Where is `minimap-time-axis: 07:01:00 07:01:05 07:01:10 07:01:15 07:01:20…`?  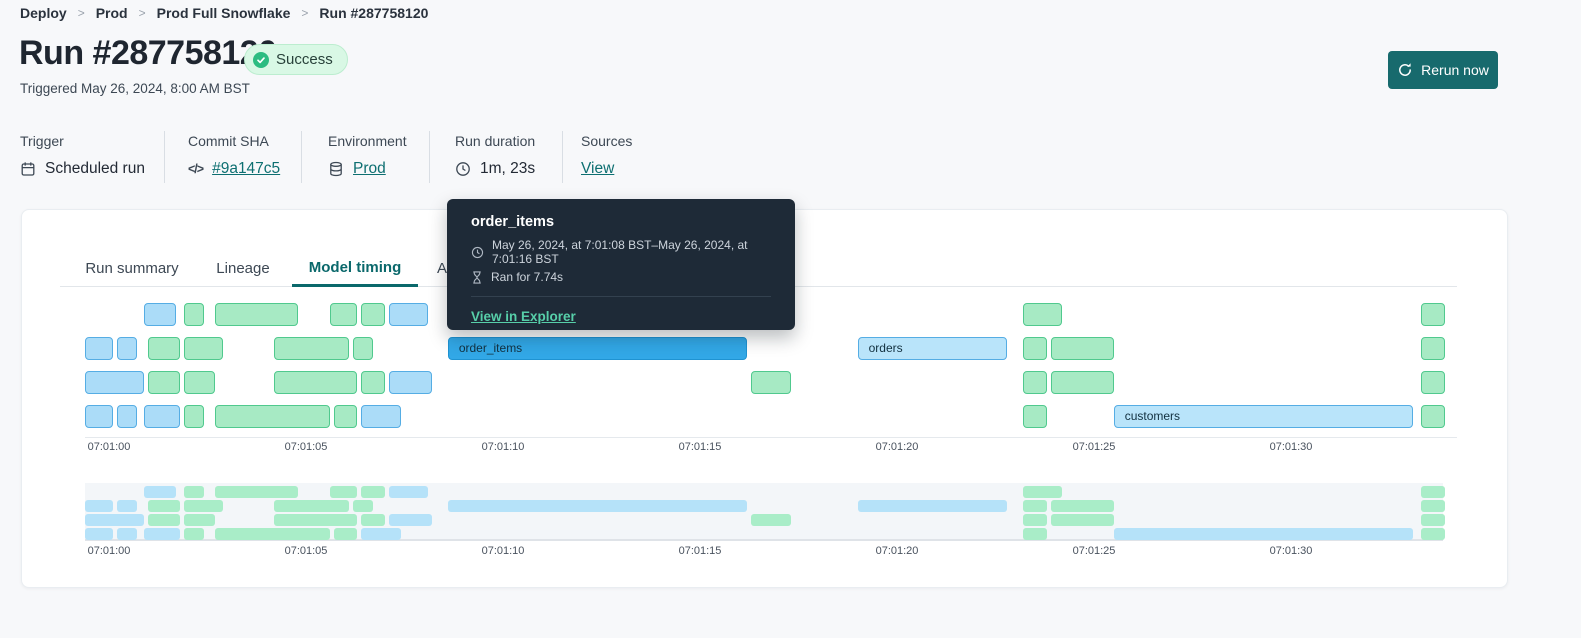
minimap-time-axis: 07:01:00 07:01:05 07:01:10 07:01:15 07:01:20… is located at coordinates (790, 553).